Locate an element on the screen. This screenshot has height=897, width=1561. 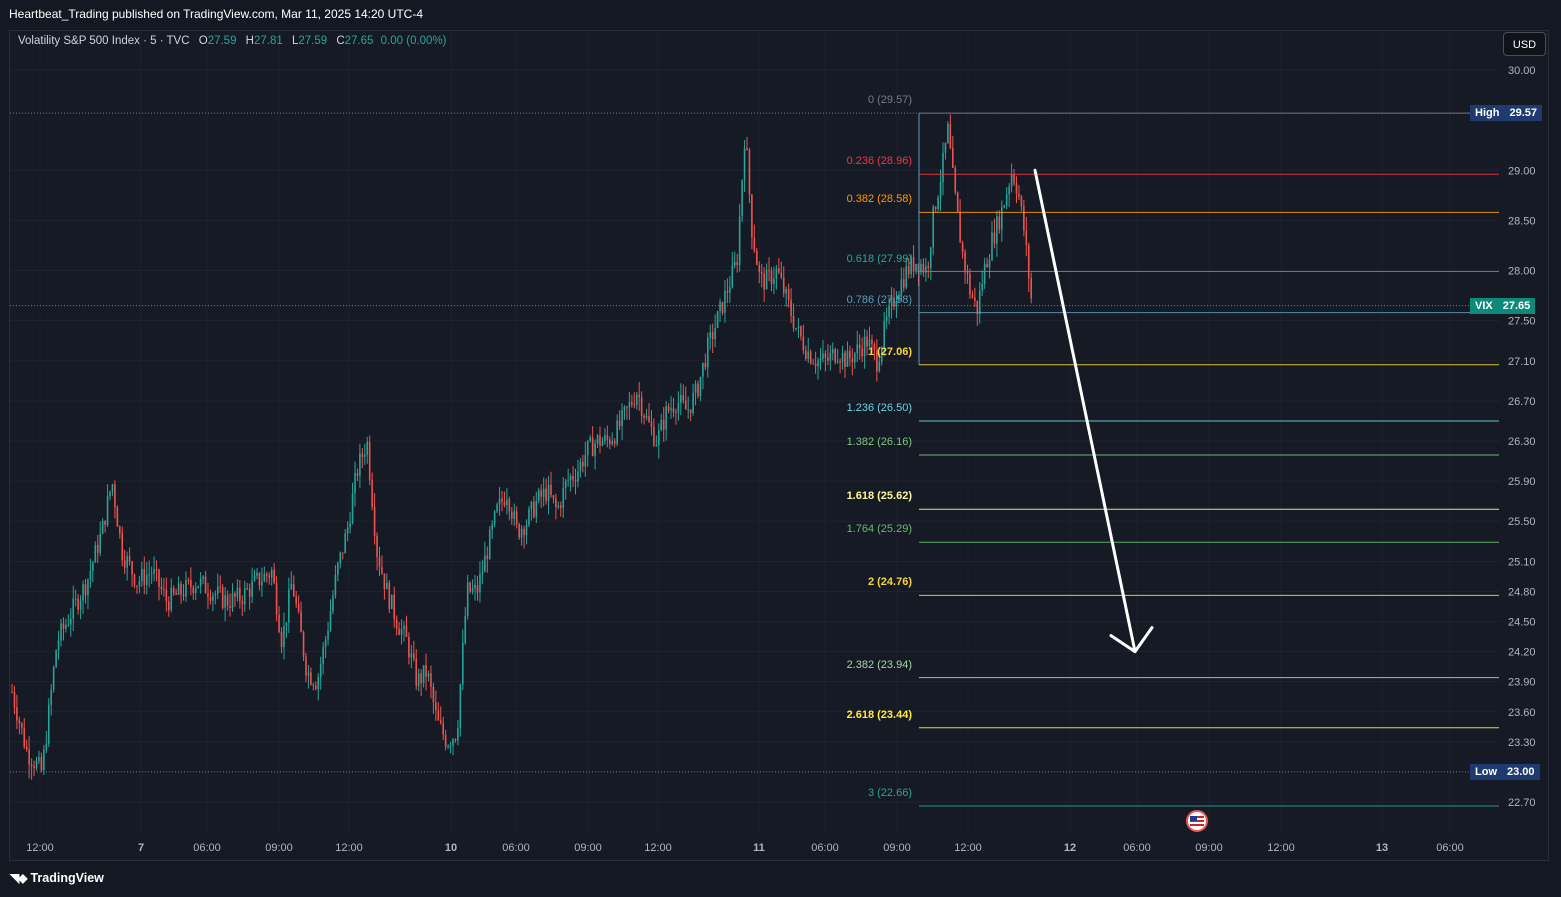
fib-level-label: 0.618 (27.99) is located at coordinates (879, 258).